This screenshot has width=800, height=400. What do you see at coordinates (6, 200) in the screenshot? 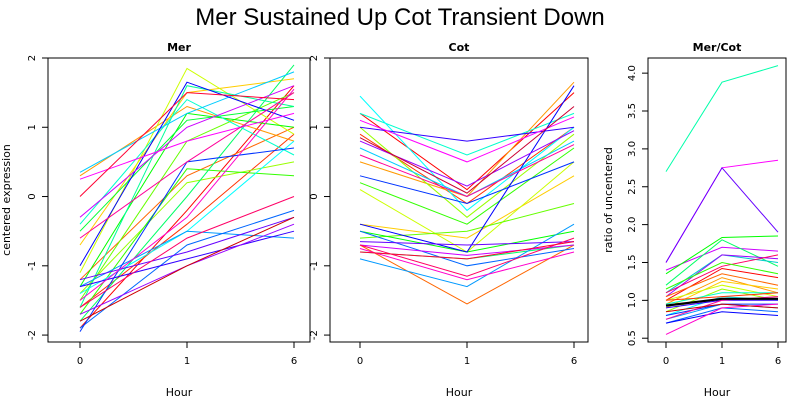
I see `y-axis-label: centered expression` at bounding box center [6, 200].